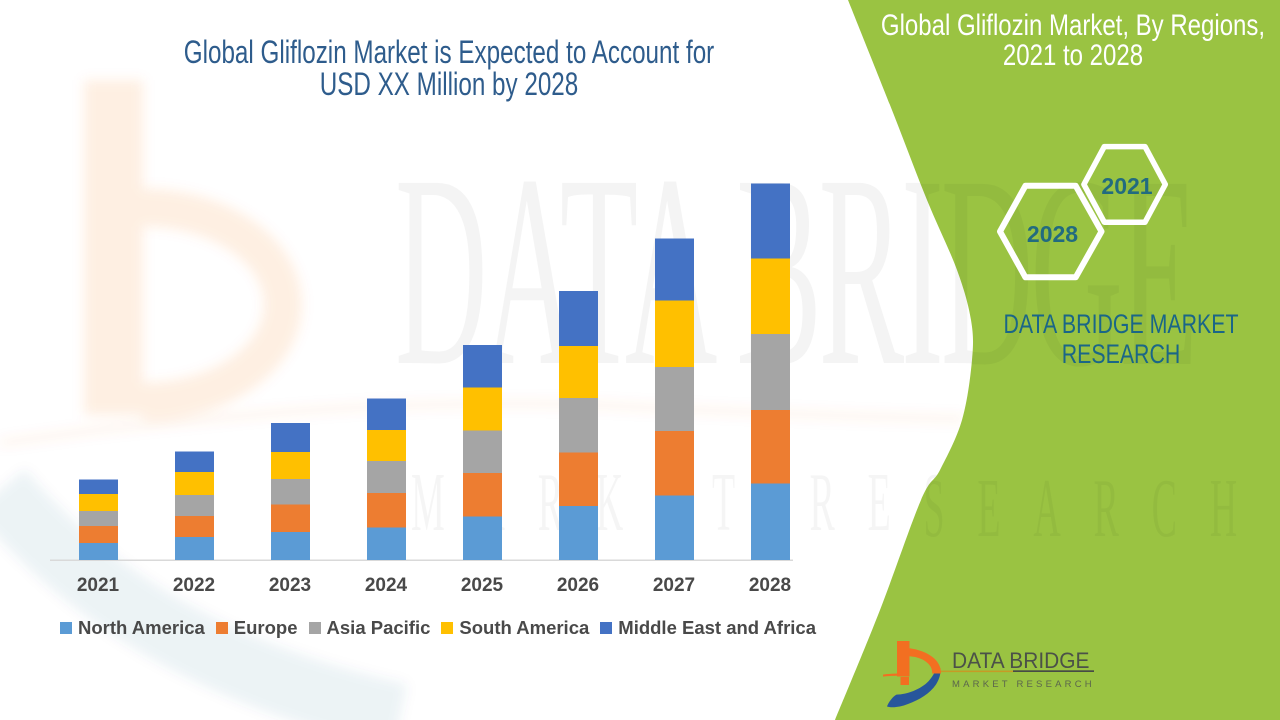 This screenshot has height=720, width=1280. What do you see at coordinates (840, 509) in the screenshot?
I see `svg-text: MARKET RESEARCH` at bounding box center [840, 509].